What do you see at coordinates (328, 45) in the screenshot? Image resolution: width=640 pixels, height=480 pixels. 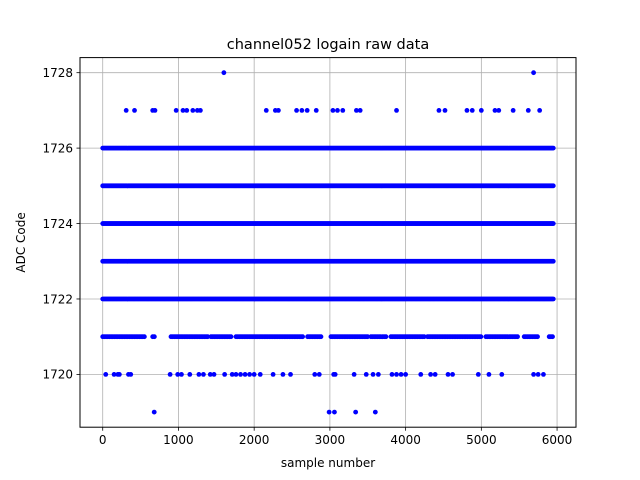 I see `chart-title: channel052 logain raw data` at bounding box center [328, 45].